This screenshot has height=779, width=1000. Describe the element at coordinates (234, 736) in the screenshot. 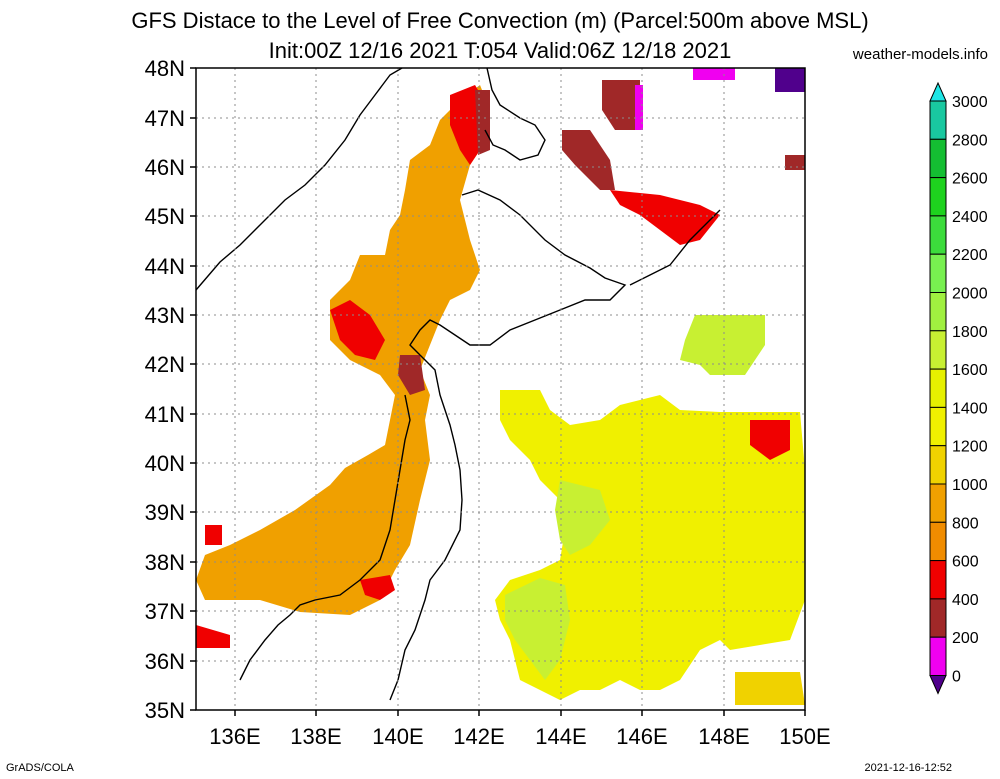

I see `lon-label: 136E` at that location.